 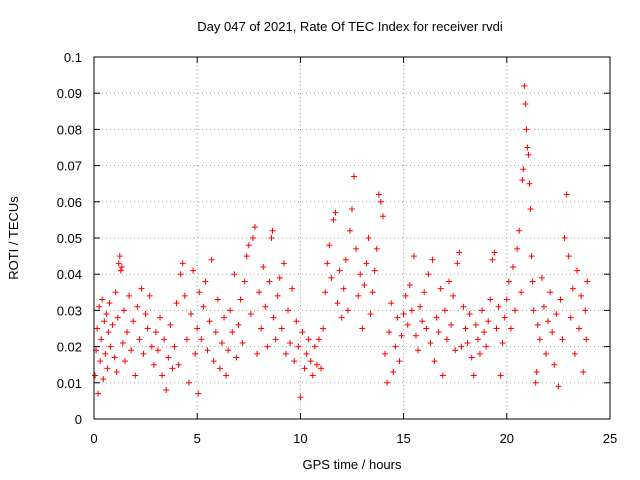 What do you see at coordinates (69, 383) in the screenshot?
I see `y-tick-label: 0.01` at bounding box center [69, 383].